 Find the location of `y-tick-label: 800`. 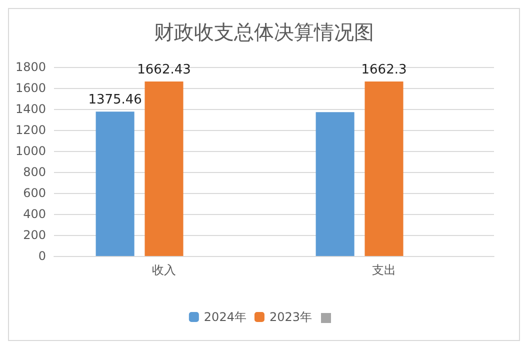

y-tick-label: 800 is located at coordinates (34, 172).